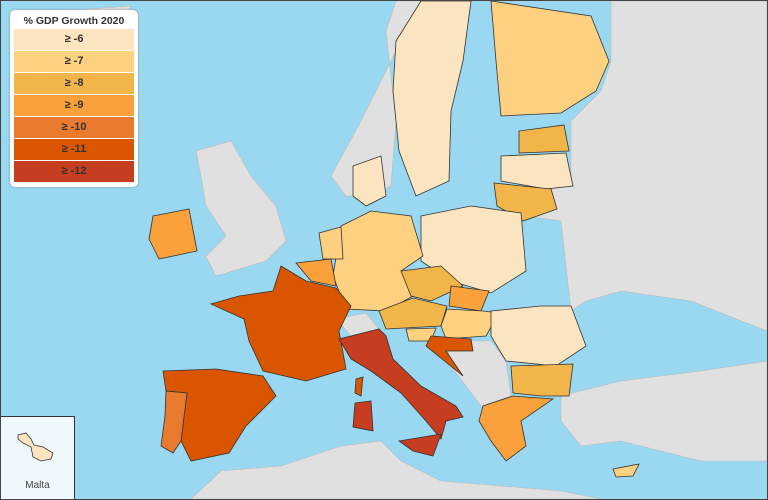 The width and height of the screenshot is (768, 500). I want to click on country-netherlands, so click(331, 243).